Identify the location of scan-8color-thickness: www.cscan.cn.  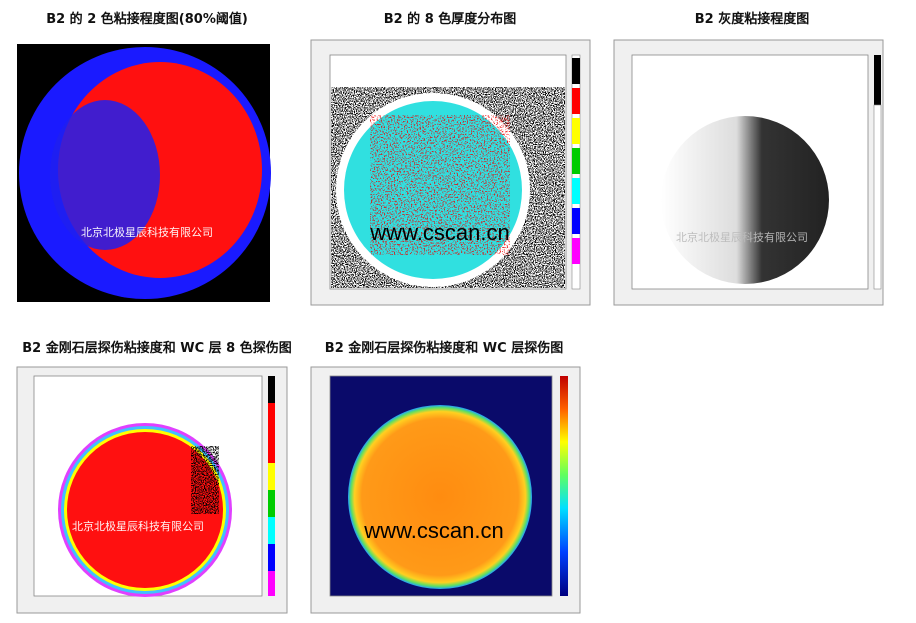
(450, 172).